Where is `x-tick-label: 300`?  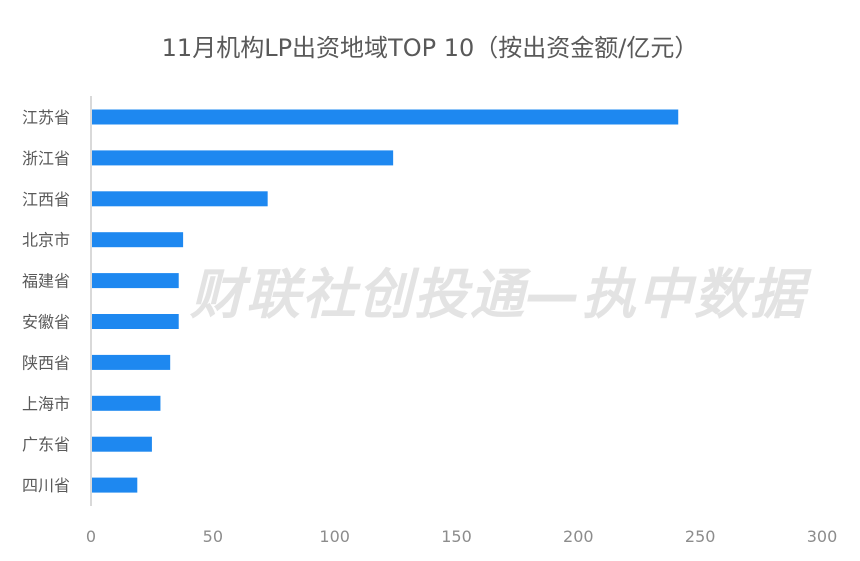 x-tick-label: 300 is located at coordinates (822, 536).